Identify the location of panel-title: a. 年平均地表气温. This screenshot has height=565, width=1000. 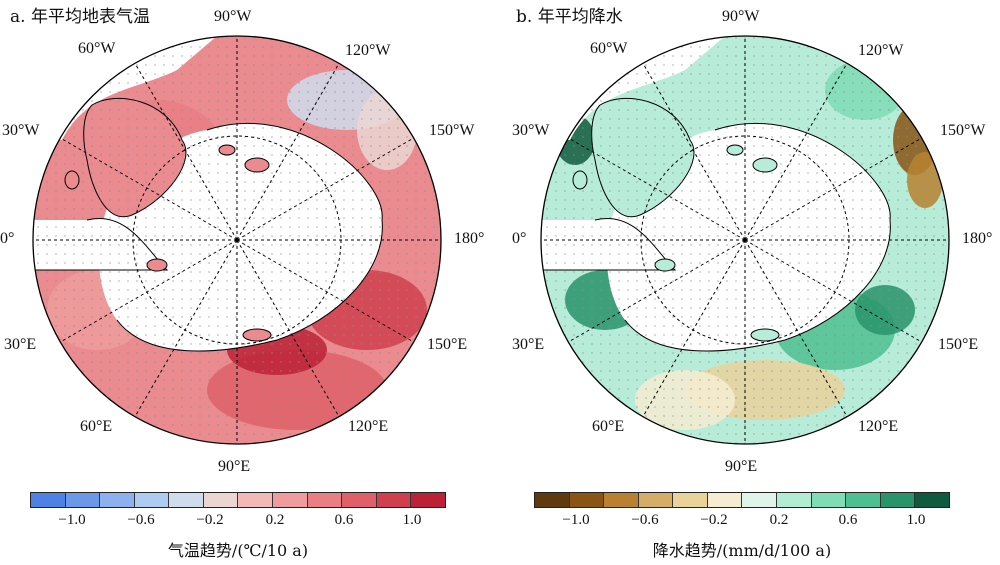
(80, 17).